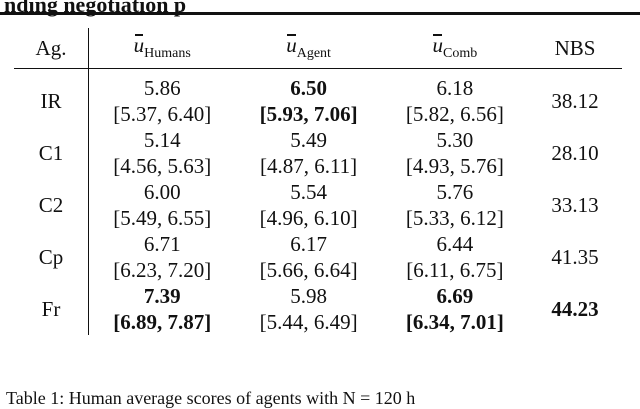 This screenshot has height=409, width=640. I want to click on table-row: C1 5.14 5.49 5.30 28.10, so click(318, 153).